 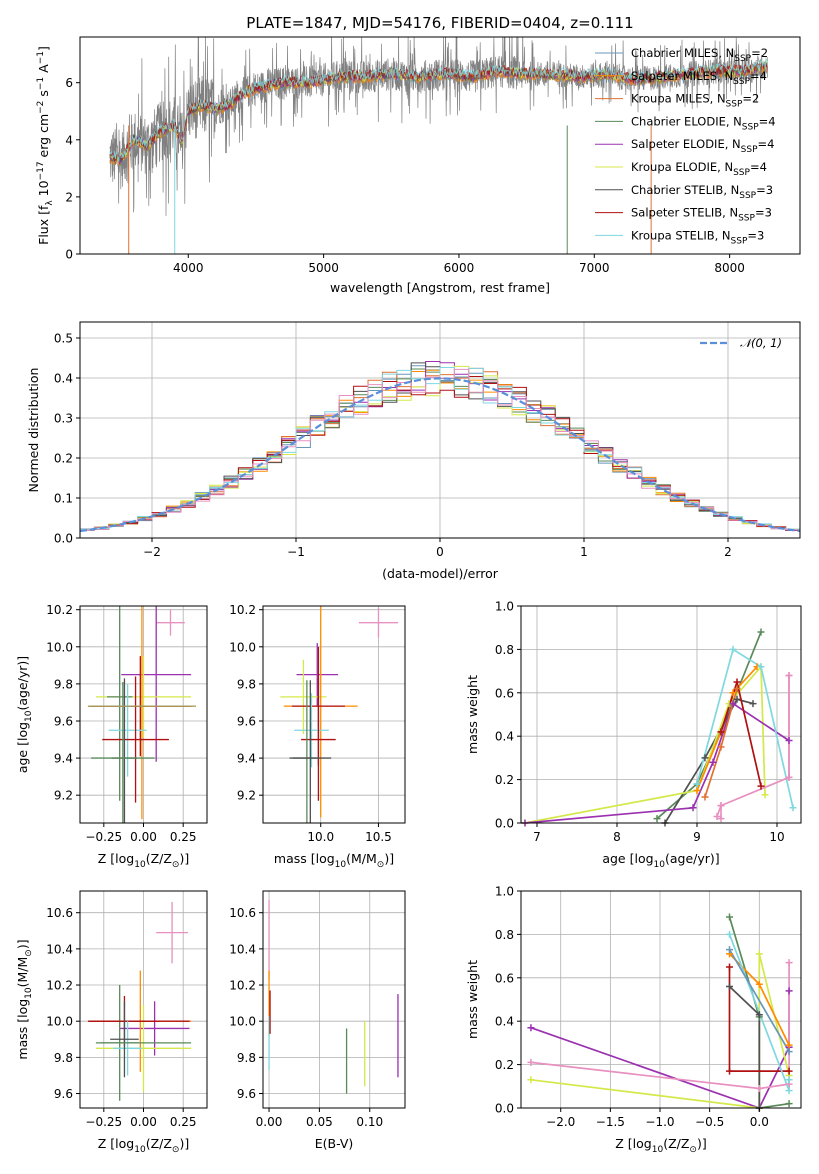 What do you see at coordinates (618, 858) in the screenshot?
I see `label-part: age [` at bounding box center [618, 858].